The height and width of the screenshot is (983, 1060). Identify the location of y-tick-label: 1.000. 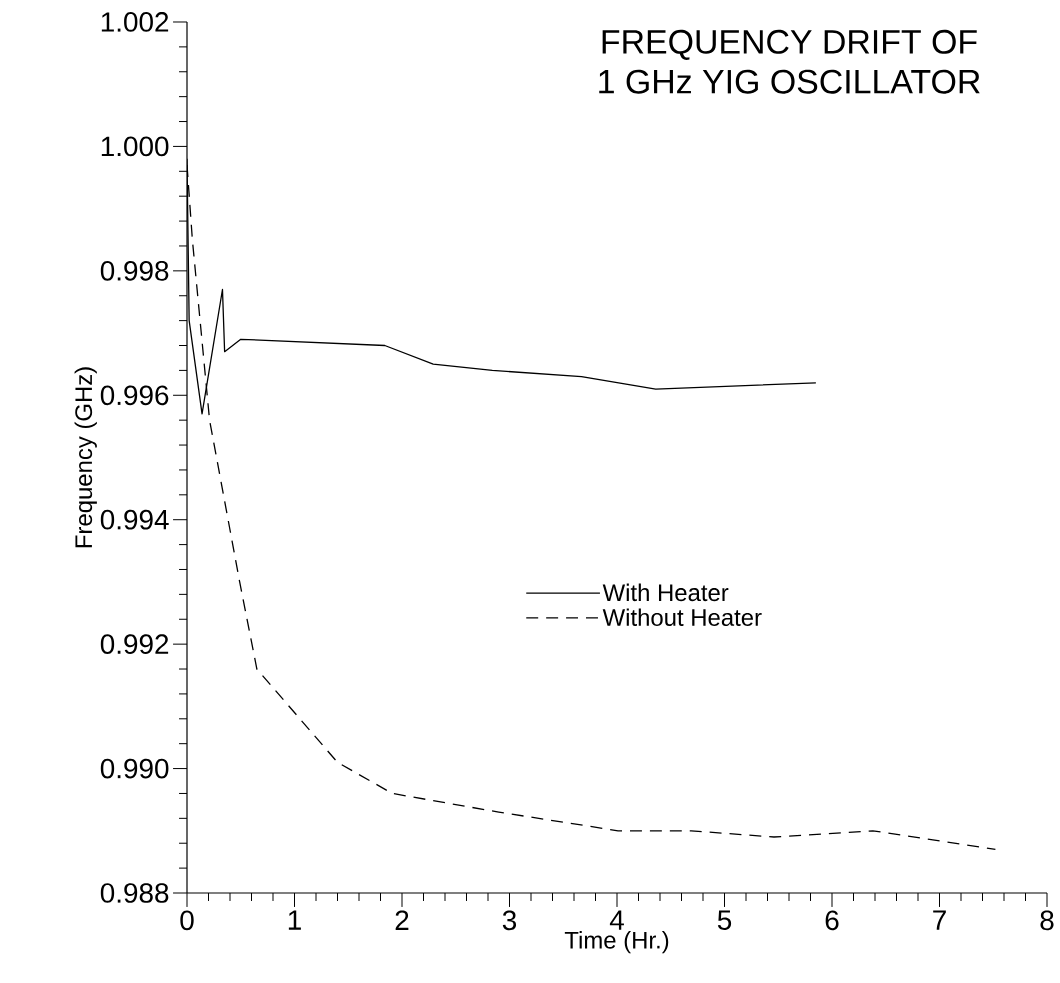
(135, 146).